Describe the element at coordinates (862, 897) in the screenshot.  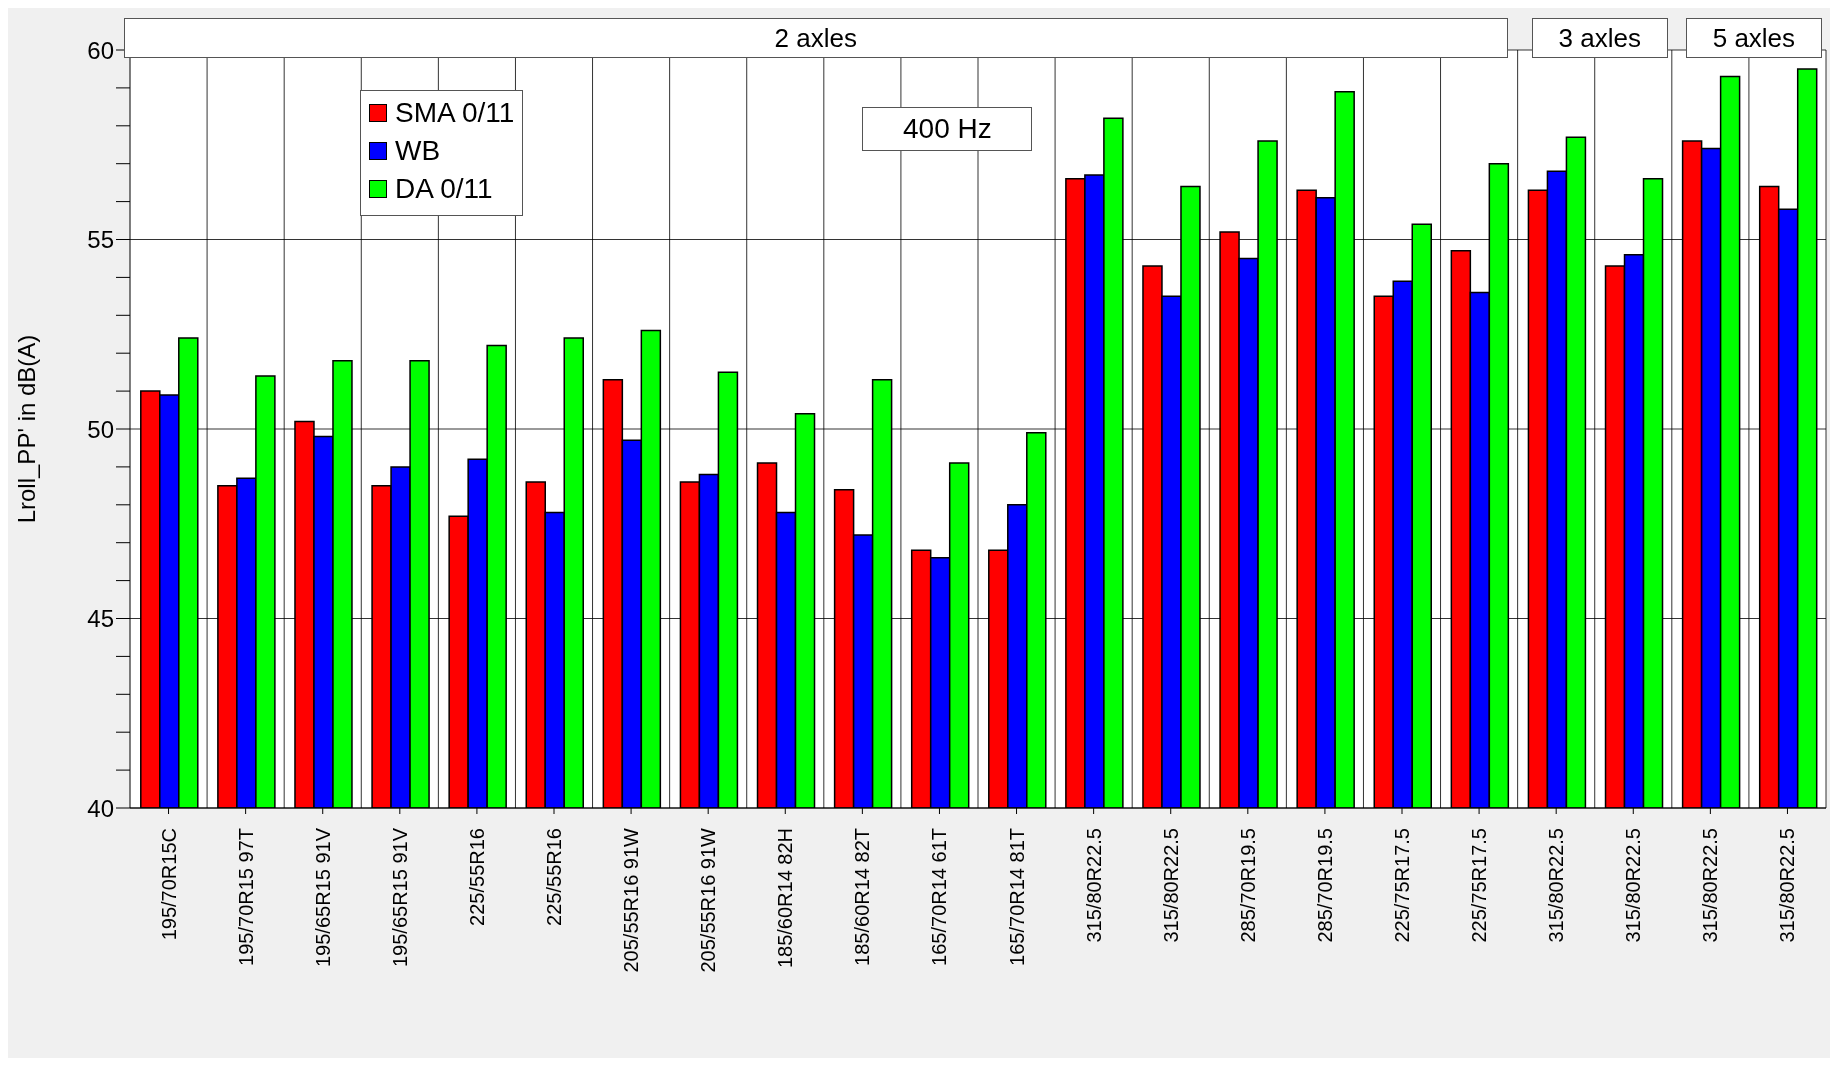
I see `x-tick-label: 185/60R14 82T` at that location.